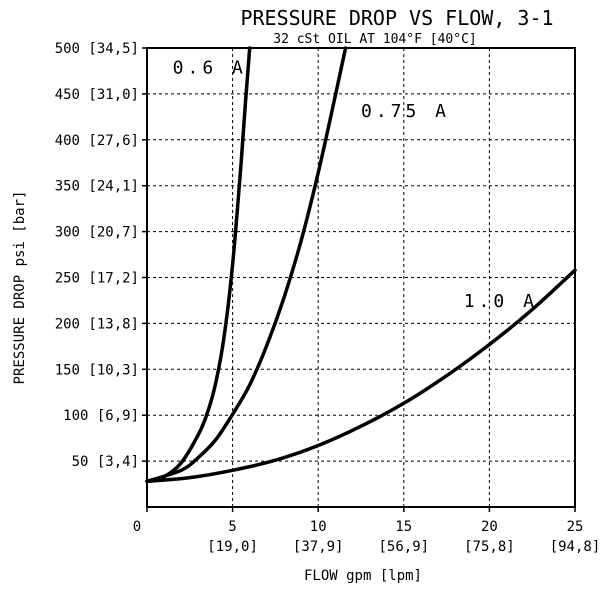 The width and height of the screenshot is (610, 589). Describe the element at coordinates (105, 462) in the screenshot. I see `y-tick-label: 50 [3,4]` at that location.